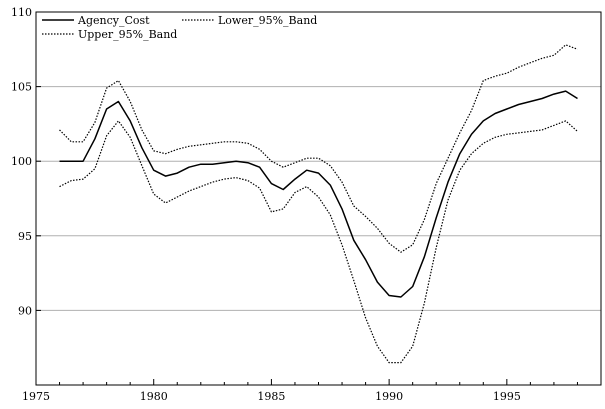  Describe the element at coordinates (154, 396) in the screenshot. I see `x-tick-label: 1980` at that location.